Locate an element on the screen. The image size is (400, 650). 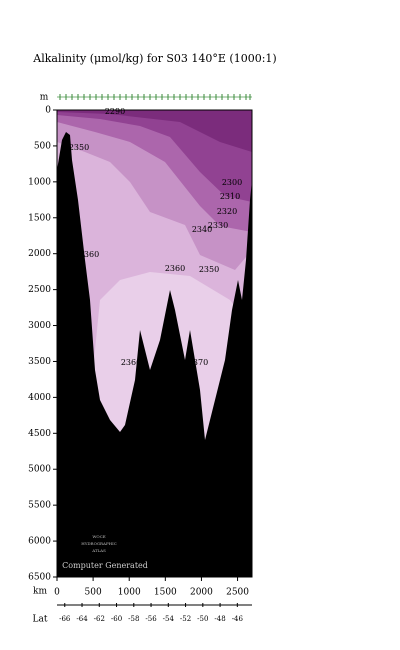
contour-label: 2330 is located at coordinates (218, 225).